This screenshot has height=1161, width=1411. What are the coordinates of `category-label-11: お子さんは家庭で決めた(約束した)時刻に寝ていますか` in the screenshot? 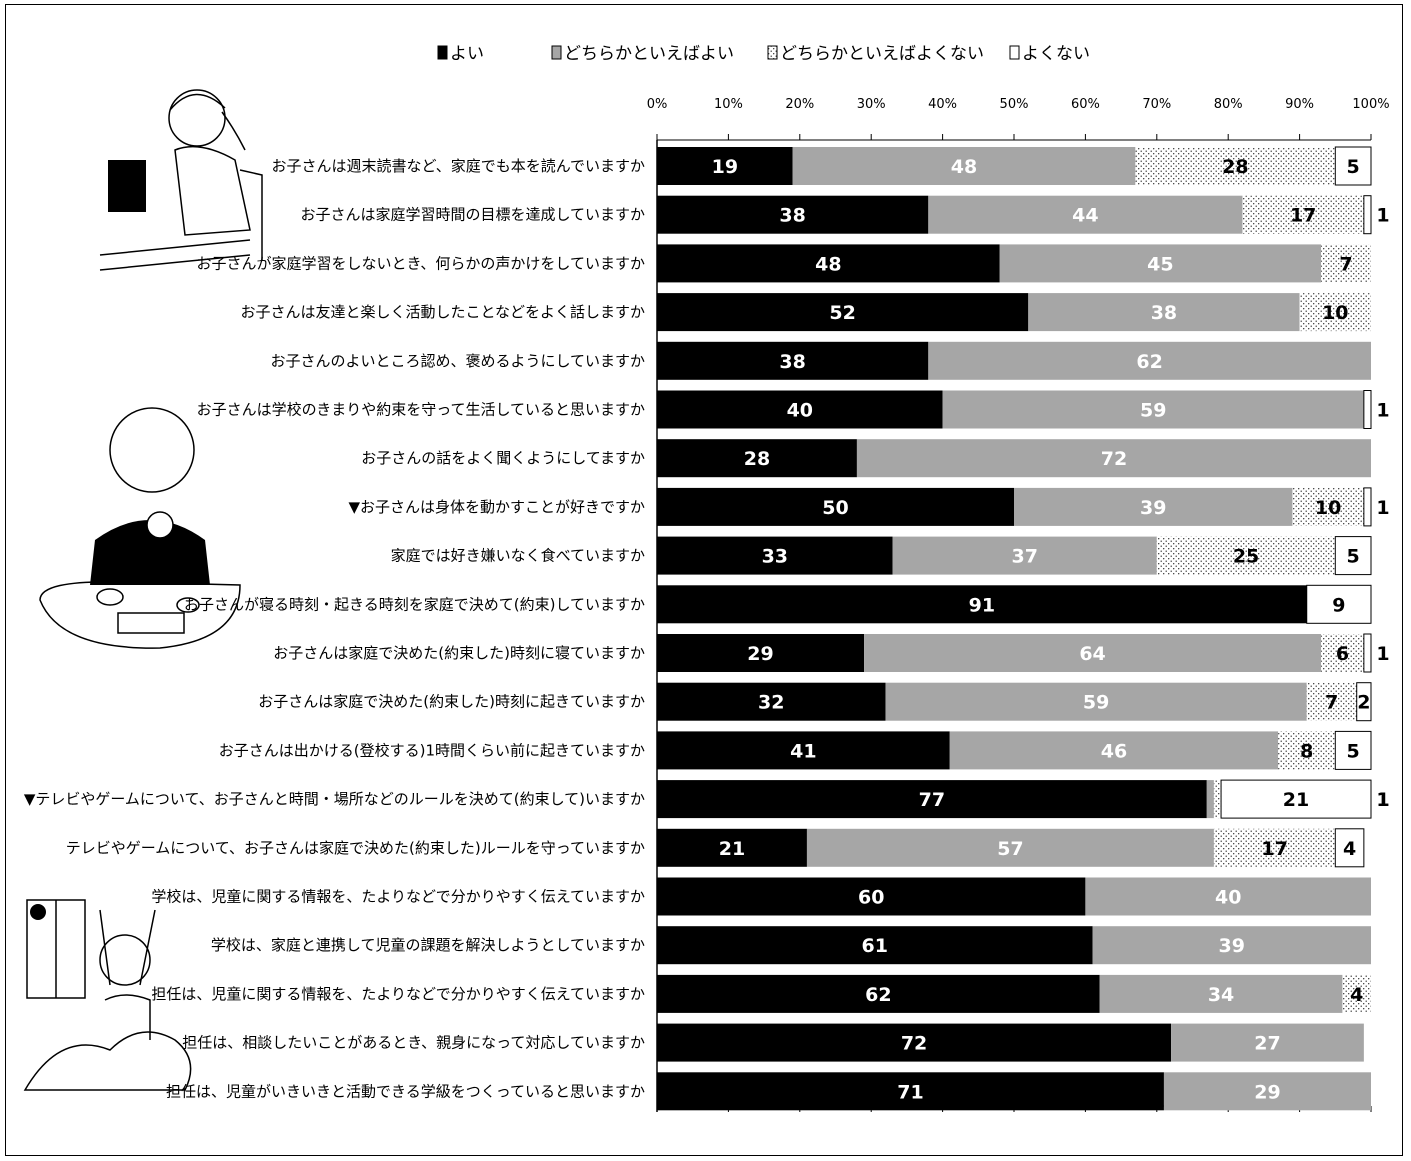 It's located at (459, 653).